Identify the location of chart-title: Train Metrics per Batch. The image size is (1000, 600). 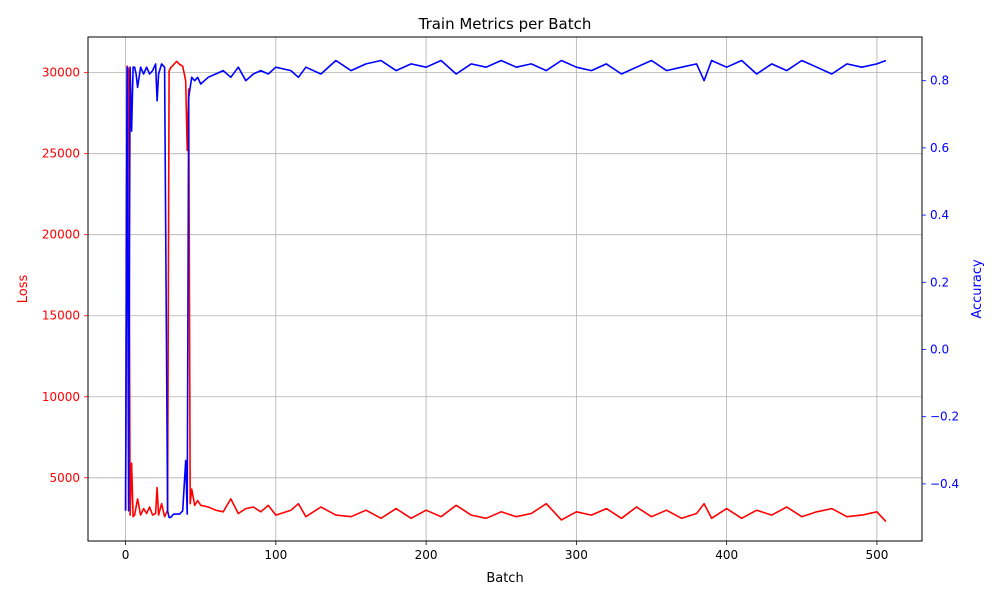
(505, 24).